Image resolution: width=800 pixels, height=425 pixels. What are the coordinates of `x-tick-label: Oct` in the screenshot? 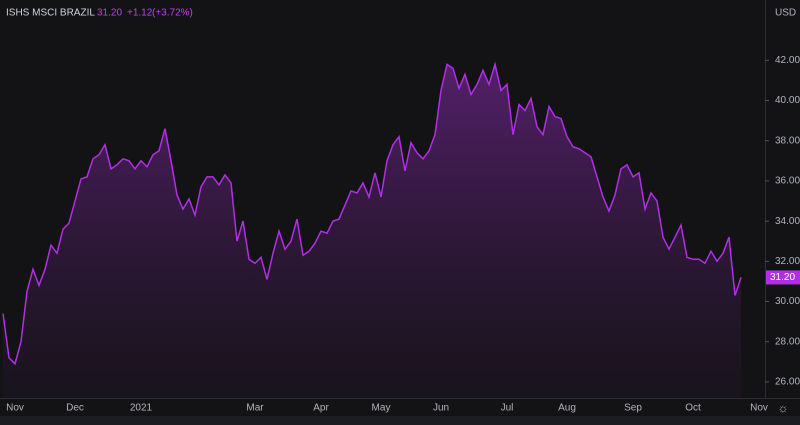 It's located at (693, 408).